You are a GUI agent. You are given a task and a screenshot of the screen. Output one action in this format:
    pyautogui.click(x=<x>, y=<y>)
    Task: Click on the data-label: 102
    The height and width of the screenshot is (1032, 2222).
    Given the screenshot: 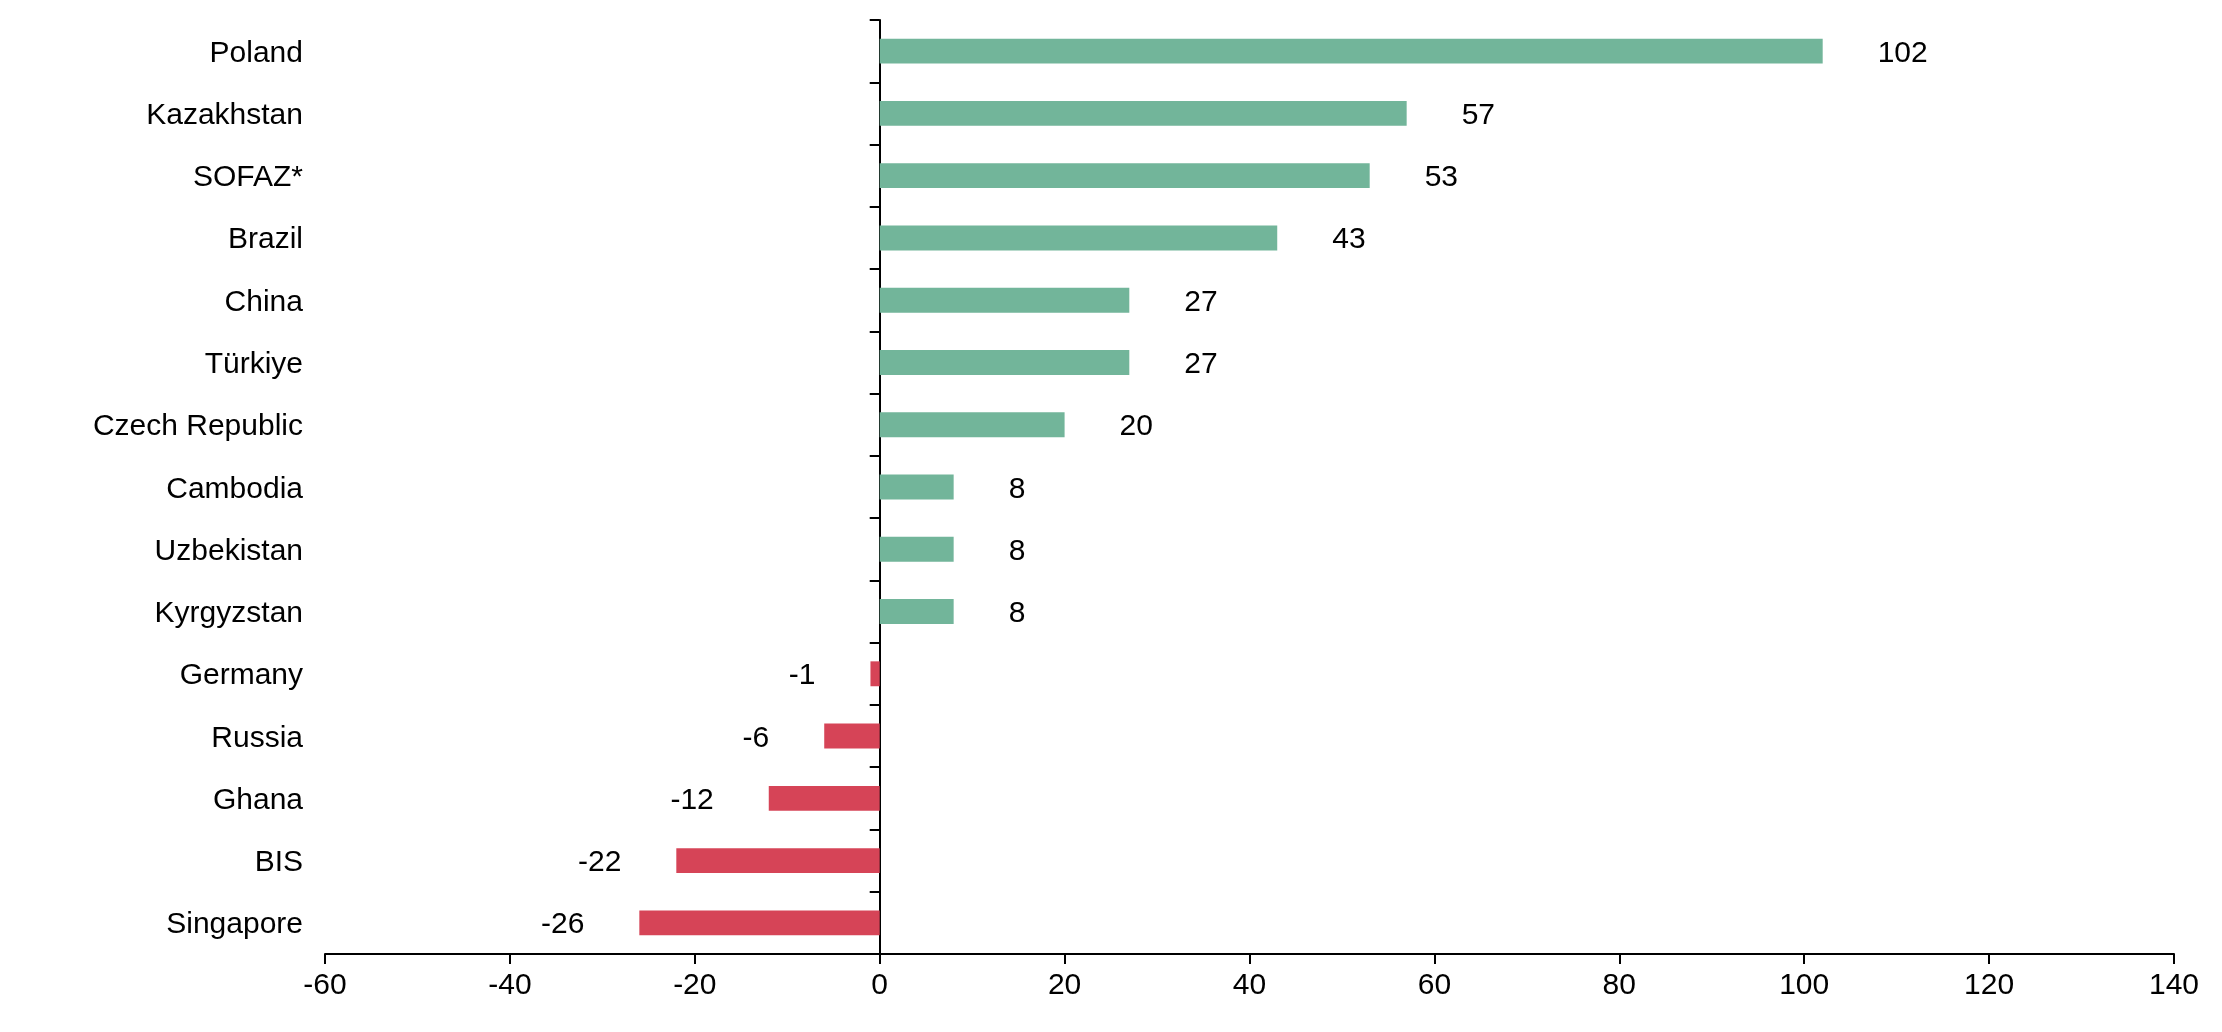 What is the action you would take?
    pyautogui.click(x=1902, y=51)
    